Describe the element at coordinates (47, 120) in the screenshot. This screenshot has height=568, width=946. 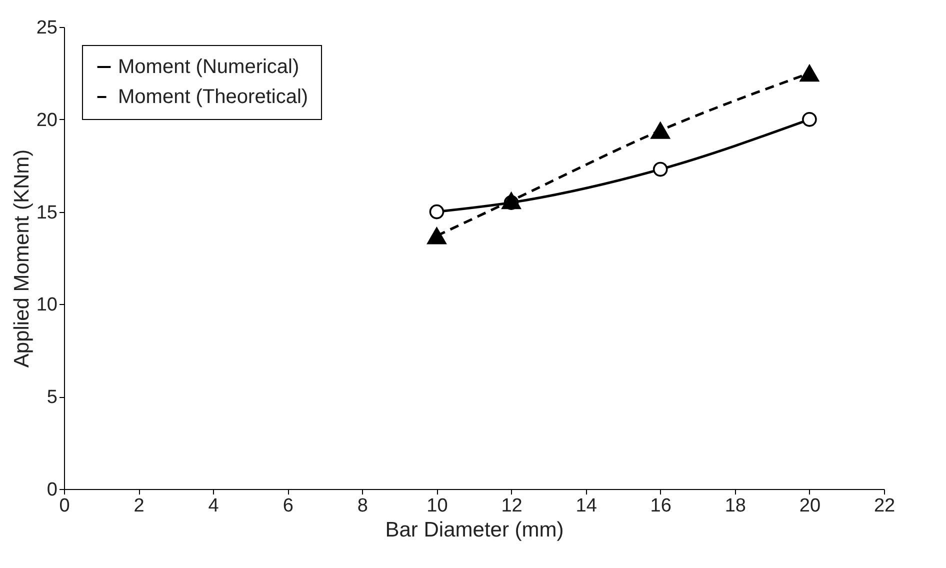
I see `y-tick-label: 20` at that location.